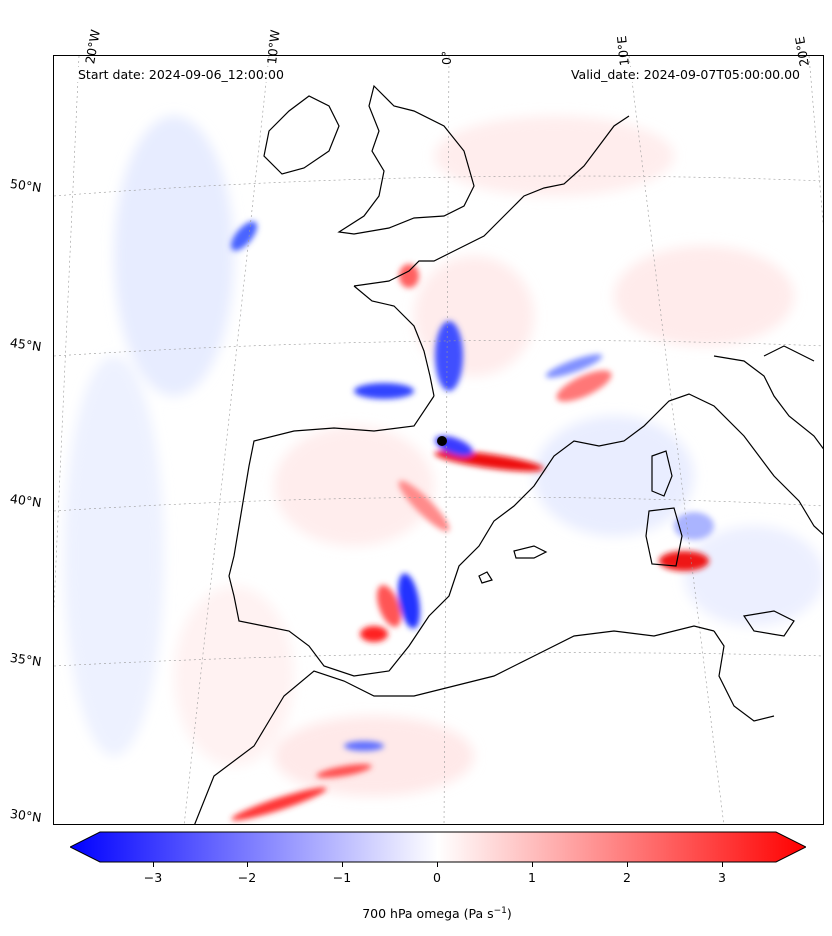 Image resolution: width=832 pixels, height=936 pixels. What do you see at coordinates (437, 914) in the screenshot?
I see `colorbar-label: 700 hPa omega (Pa s−1)` at bounding box center [437, 914].